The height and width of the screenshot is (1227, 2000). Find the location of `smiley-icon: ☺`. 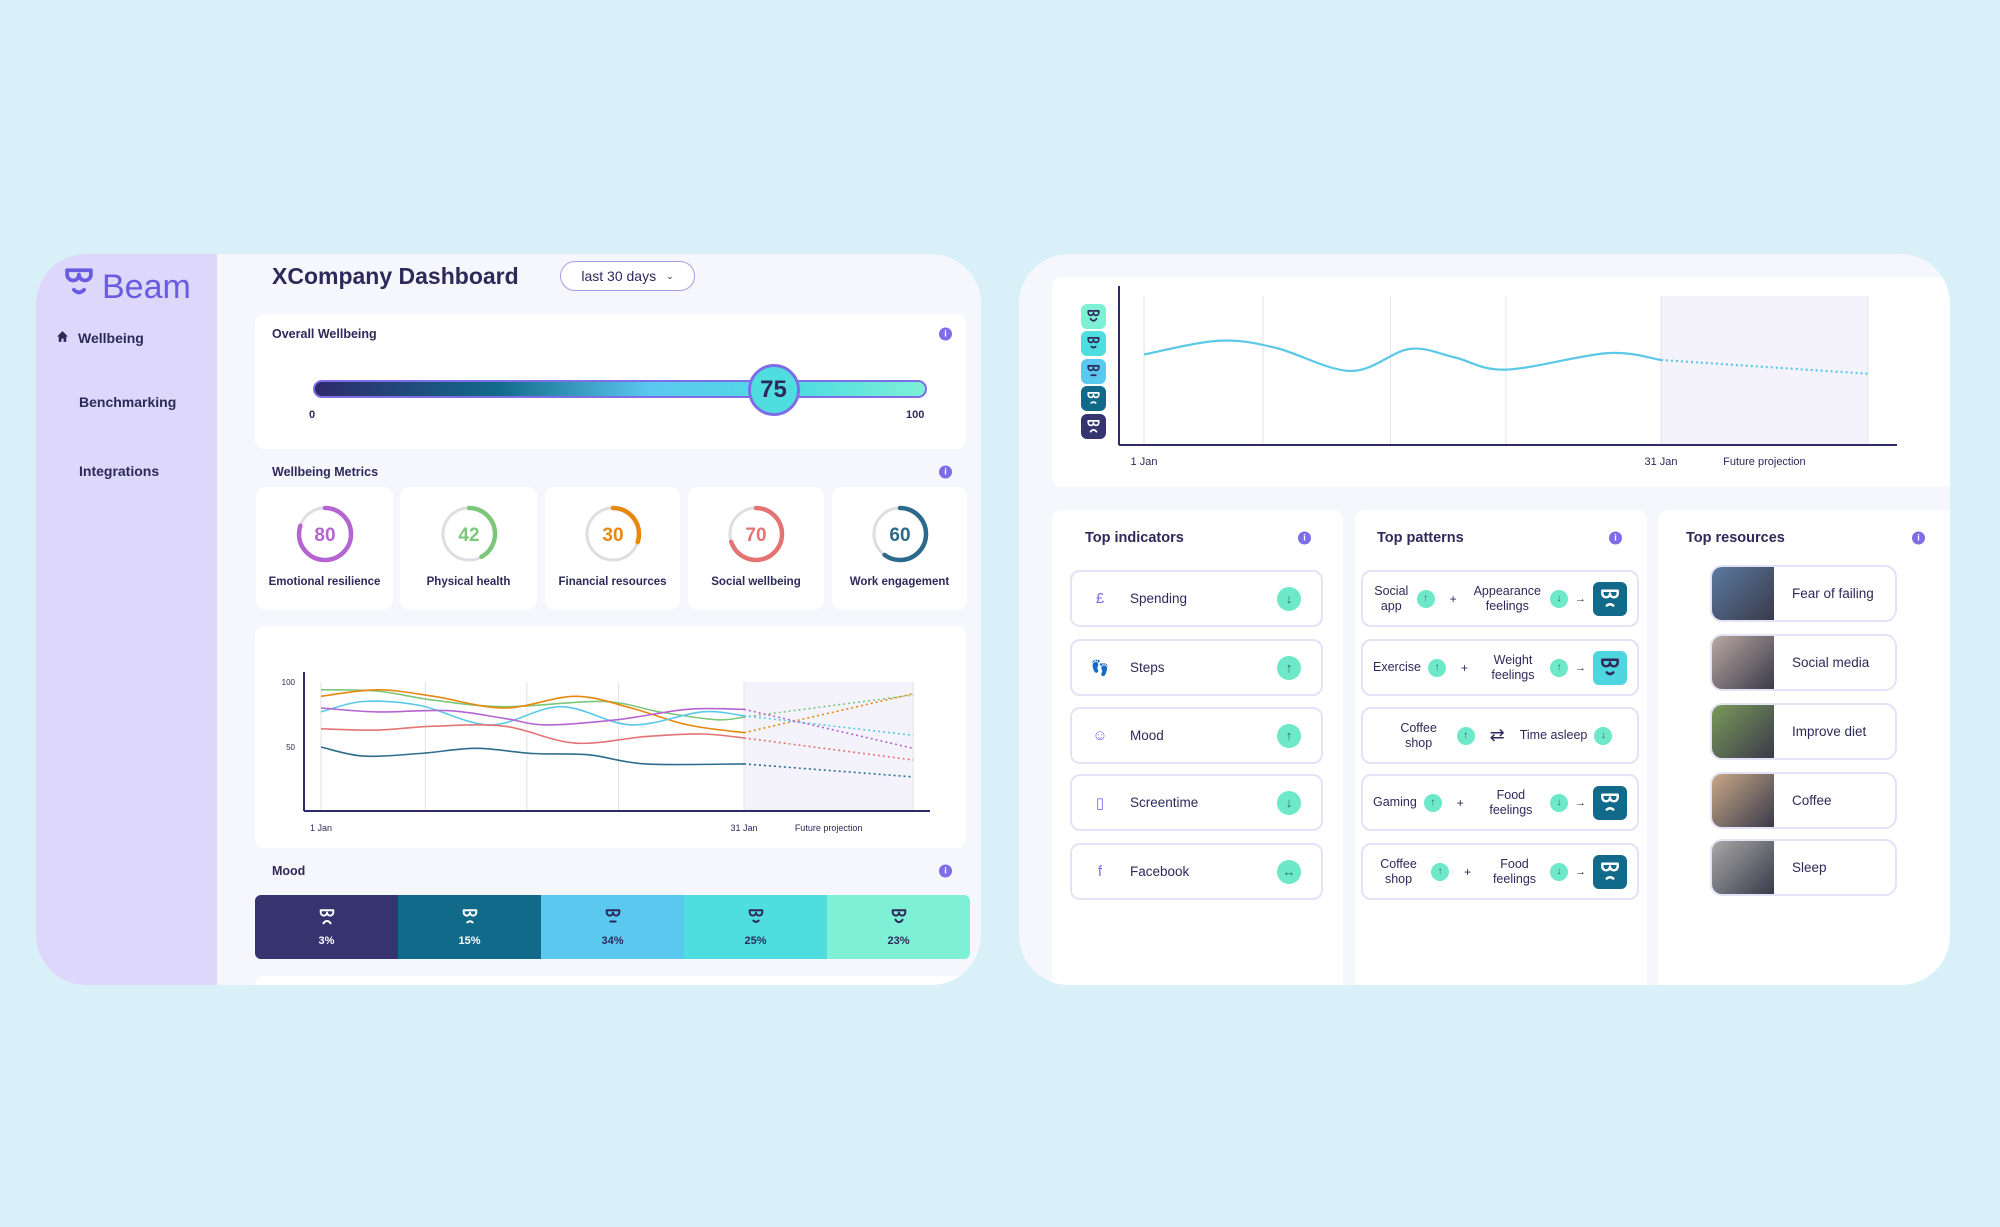

smiley-icon: ☺ is located at coordinates (1100, 735).